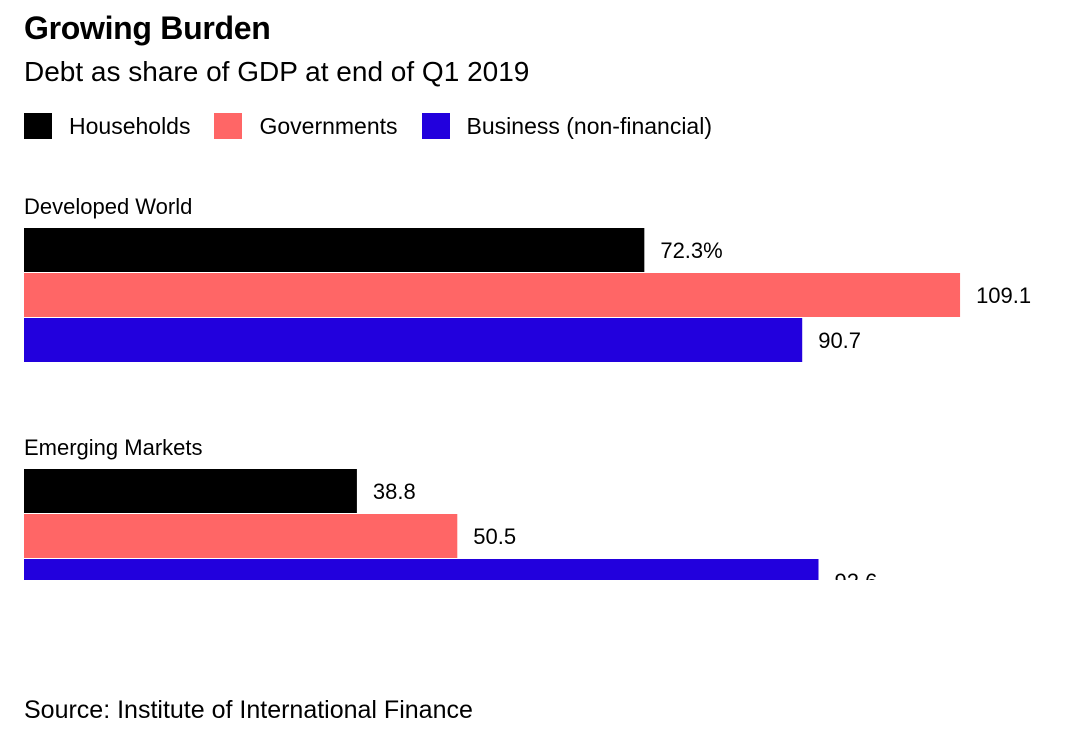  Describe the element at coordinates (277, 71) in the screenshot. I see `chart-subtitle: Debt as share of GDP at end of Q1 2019` at that location.